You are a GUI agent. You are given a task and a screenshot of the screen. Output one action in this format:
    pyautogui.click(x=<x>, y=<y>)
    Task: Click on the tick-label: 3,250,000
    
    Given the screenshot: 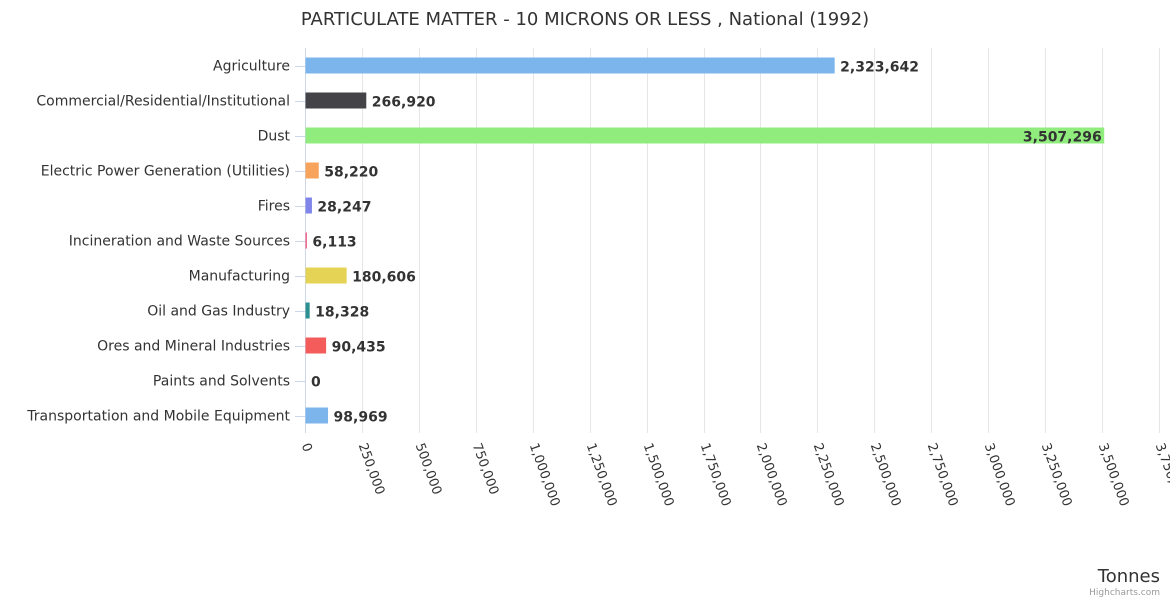 What is the action you would take?
    pyautogui.click(x=1056, y=474)
    